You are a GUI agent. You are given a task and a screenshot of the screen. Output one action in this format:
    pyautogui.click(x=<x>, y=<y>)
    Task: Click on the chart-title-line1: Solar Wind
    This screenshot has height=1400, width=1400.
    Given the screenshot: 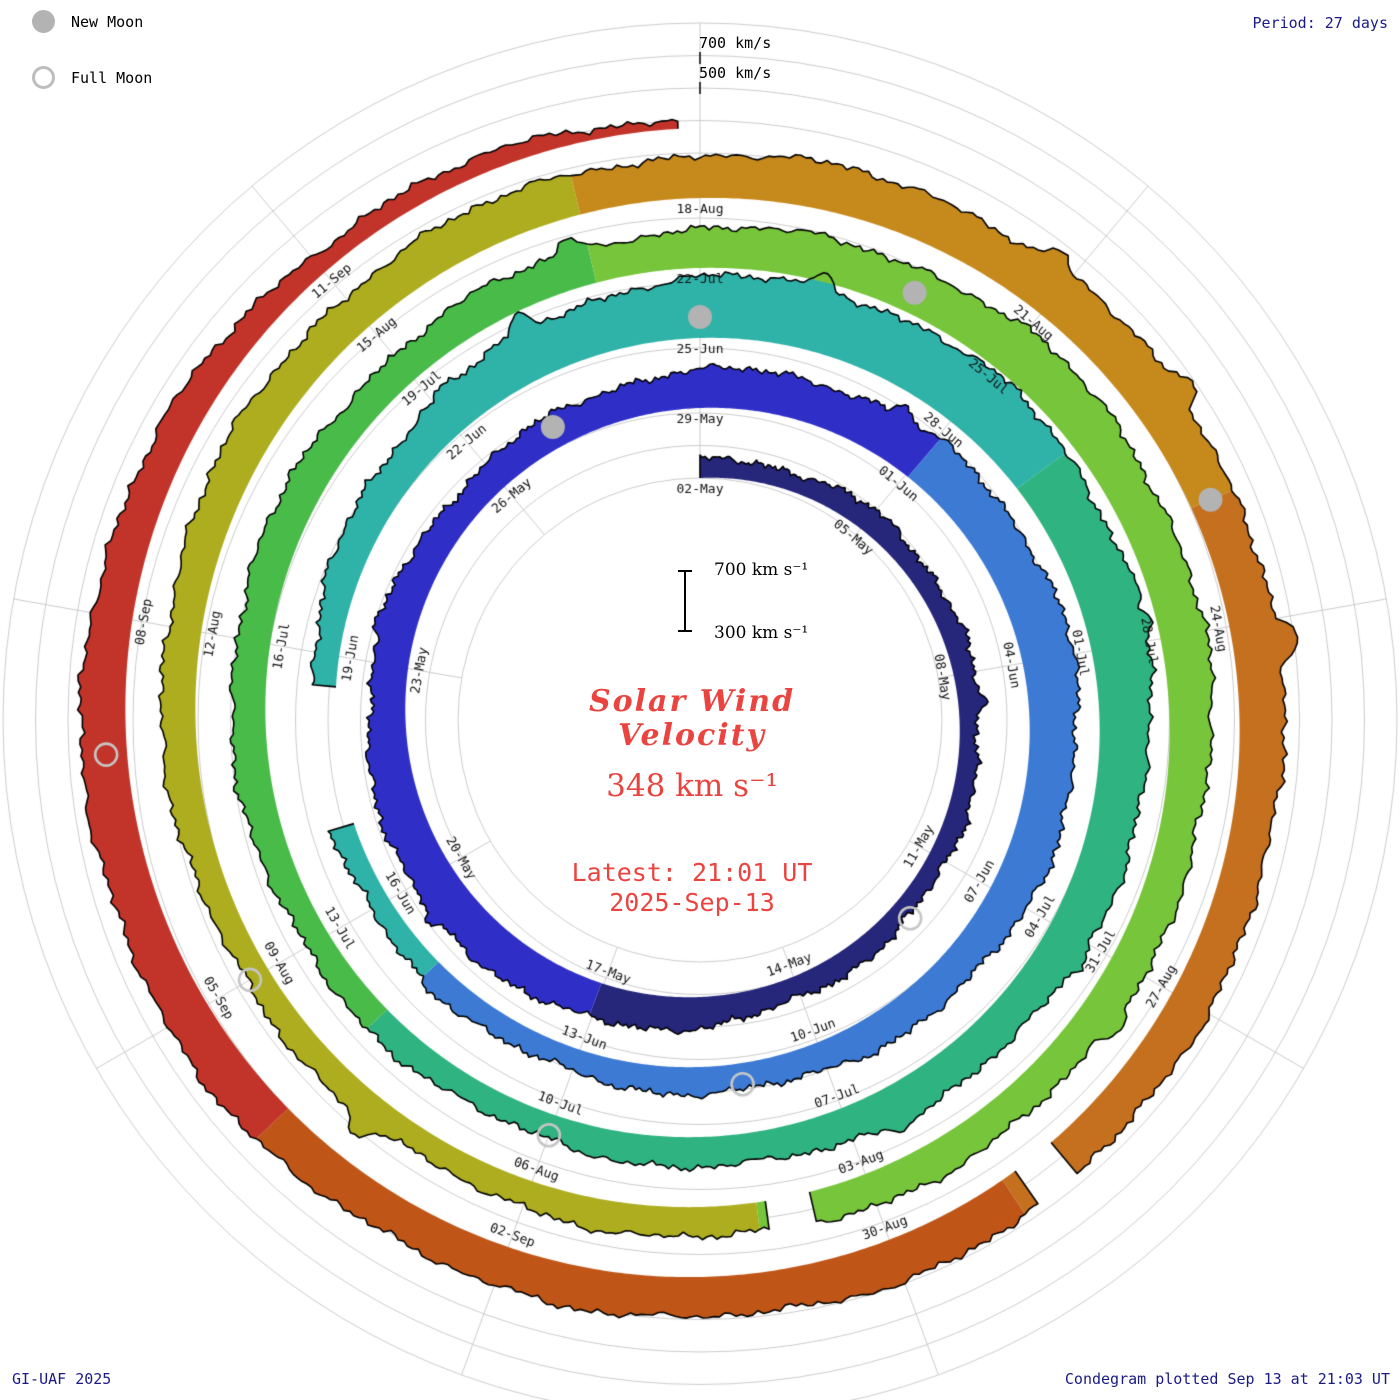 What is the action you would take?
    pyautogui.click(x=692, y=701)
    